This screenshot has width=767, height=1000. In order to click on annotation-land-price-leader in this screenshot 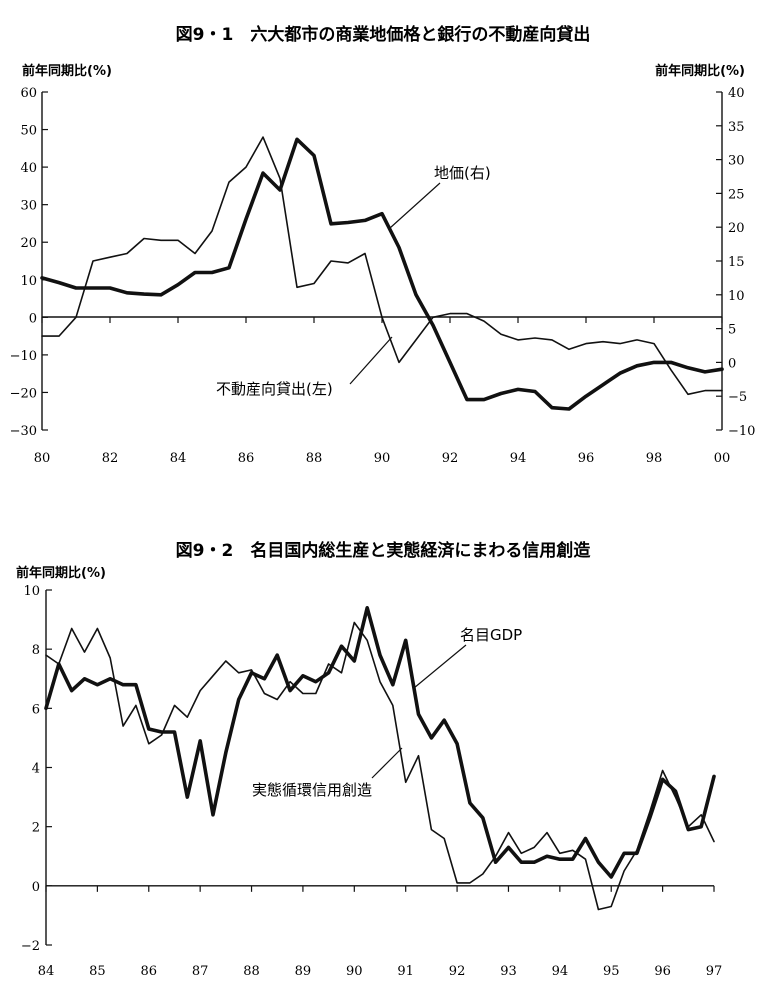, I will do `click(415, 205)`.